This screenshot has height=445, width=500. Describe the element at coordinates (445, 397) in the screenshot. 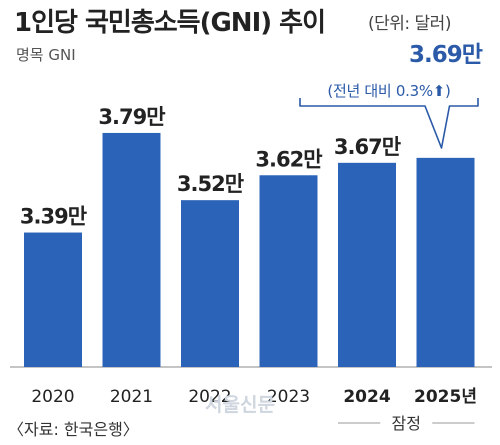

I see `category-label: 2025년` at that location.